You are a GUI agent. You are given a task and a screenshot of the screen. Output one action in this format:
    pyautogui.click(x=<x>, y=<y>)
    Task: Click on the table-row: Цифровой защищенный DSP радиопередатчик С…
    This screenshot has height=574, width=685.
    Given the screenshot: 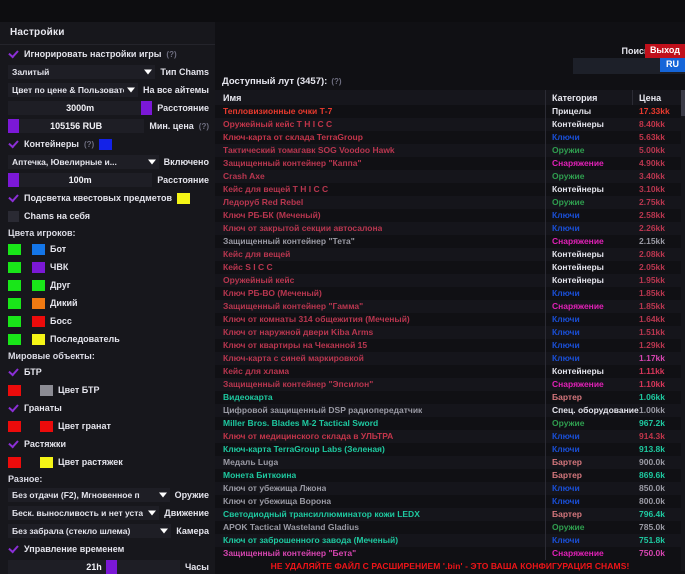 What is the action you would take?
    pyautogui.click(x=450, y=410)
    